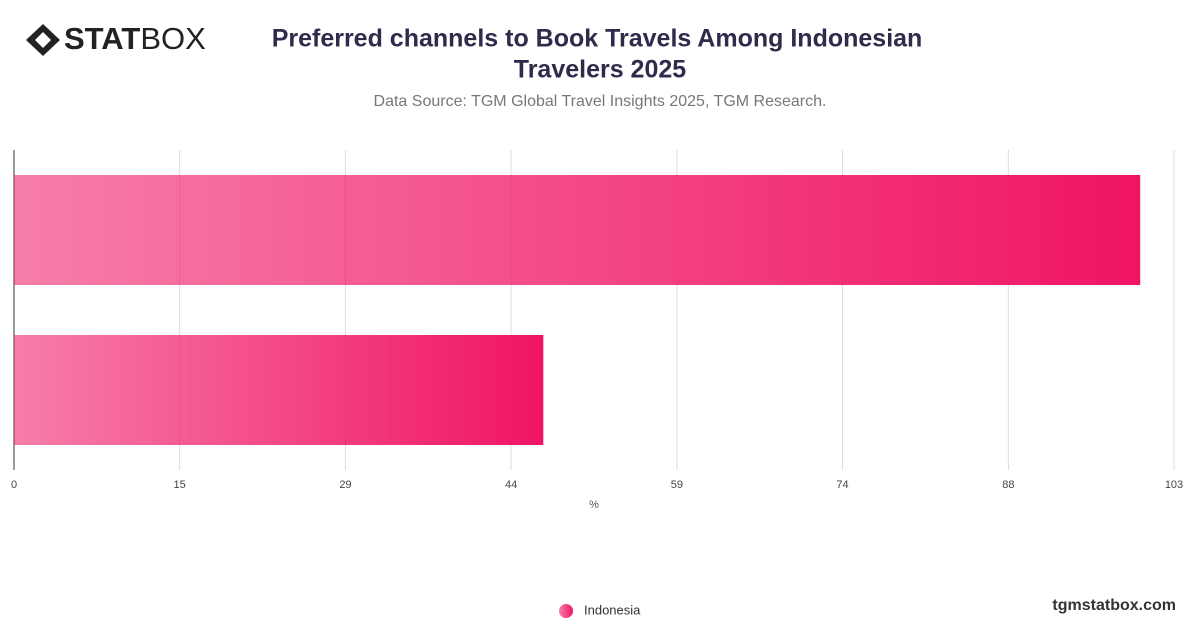  I want to click on chart-title: Travelers 2025, so click(600, 70).